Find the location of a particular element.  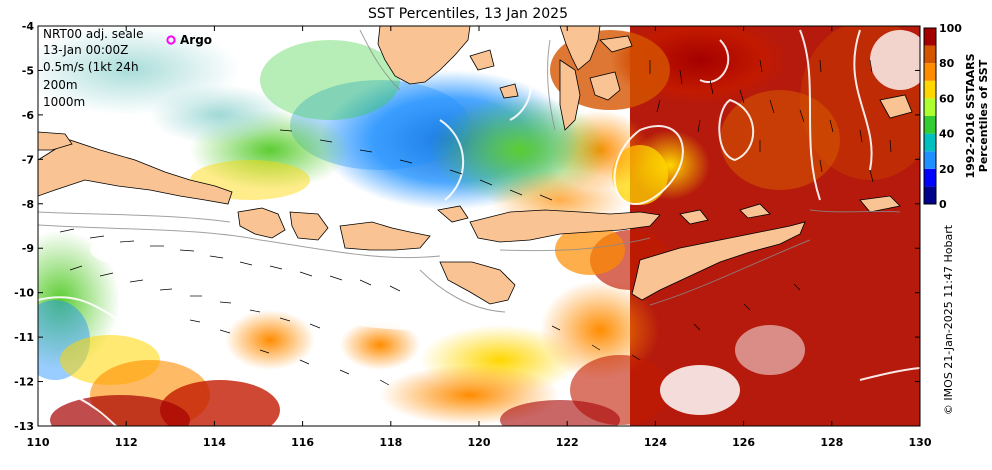

x-tick-label: 130 is located at coordinates (920, 442).